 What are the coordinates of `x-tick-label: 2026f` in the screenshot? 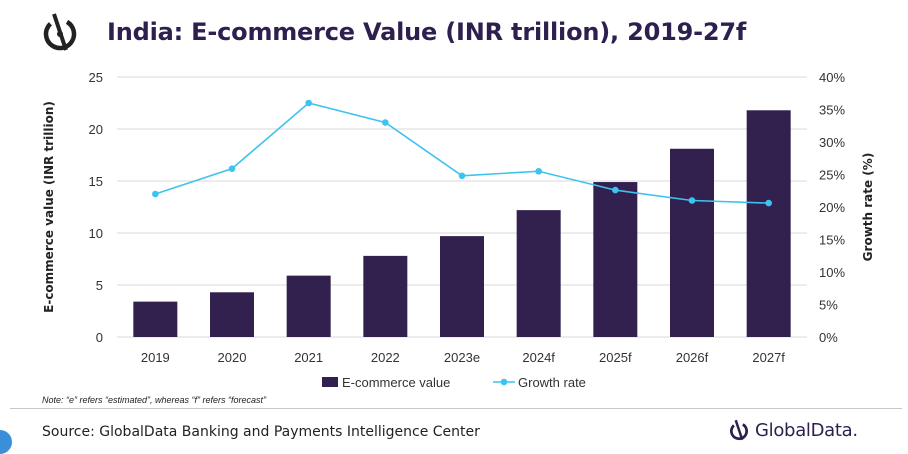 It's located at (692, 357).